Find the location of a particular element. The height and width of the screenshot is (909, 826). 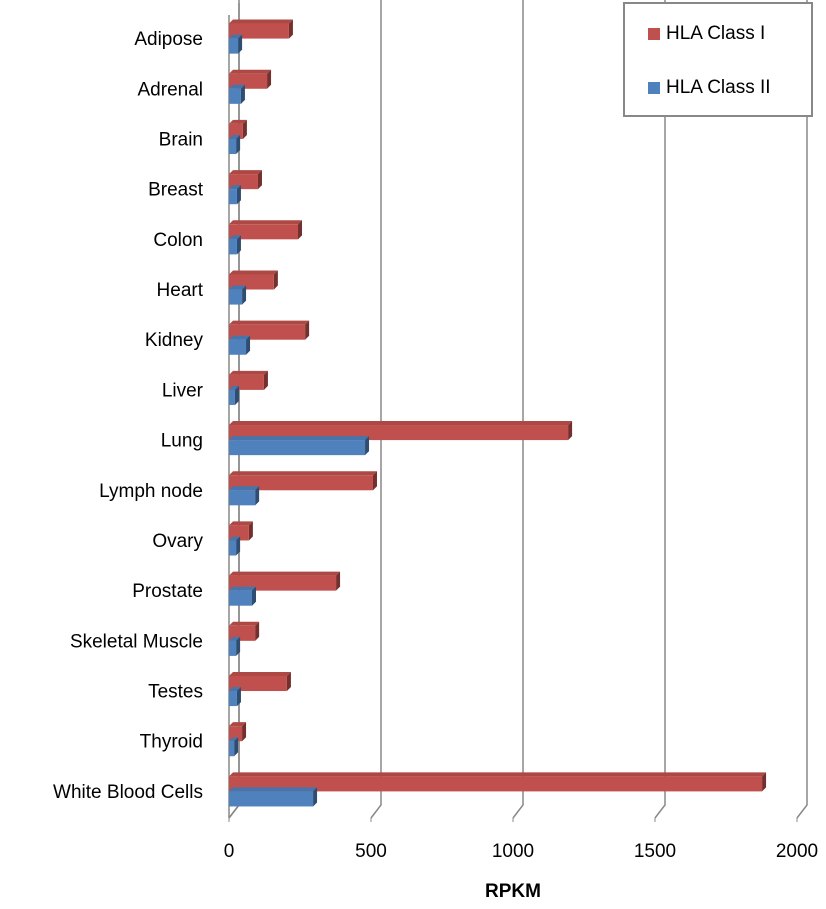

y-tick-label: Testes is located at coordinates (175, 692).